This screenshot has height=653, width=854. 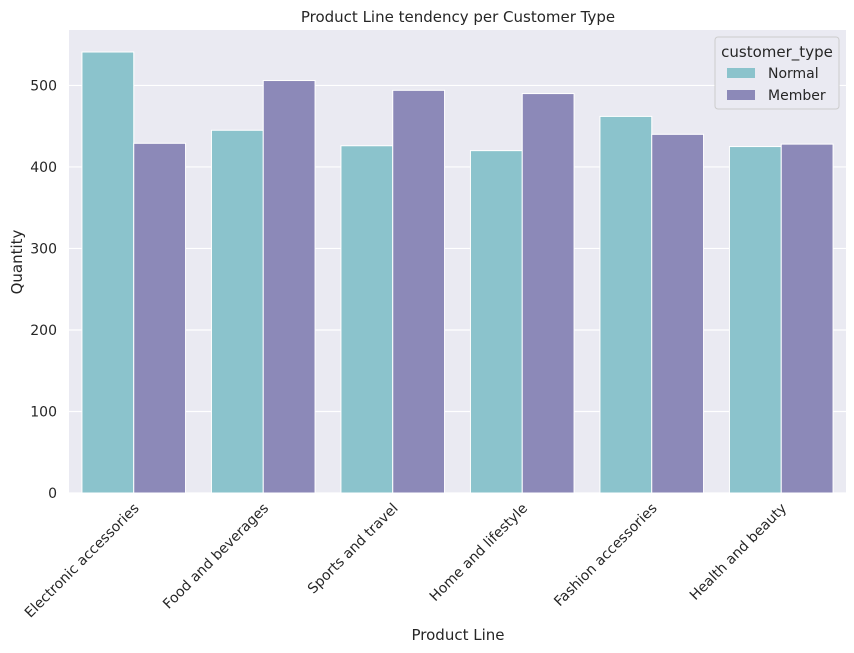 I want to click on y-tick-label: 0, so click(x=52, y=494).